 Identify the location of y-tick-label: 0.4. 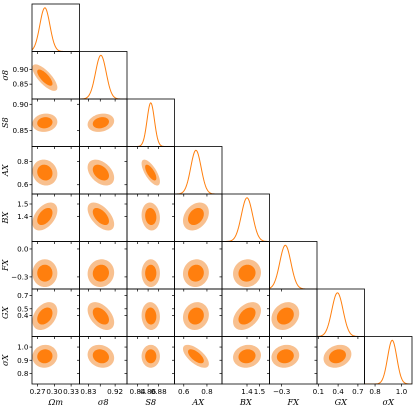
(23, 315).